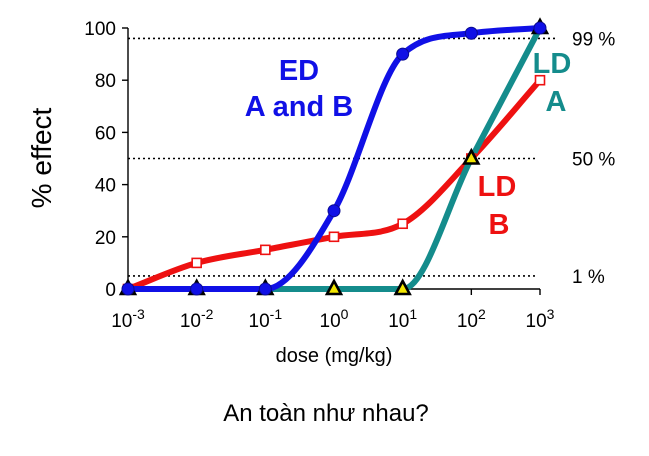 This screenshot has height=456, width=649. What do you see at coordinates (556, 102) in the screenshot?
I see `series-label-lda-line2: A` at bounding box center [556, 102].